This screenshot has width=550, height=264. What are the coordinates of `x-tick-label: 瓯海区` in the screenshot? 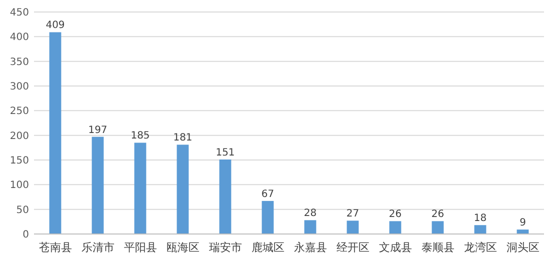 It's located at (183, 247).